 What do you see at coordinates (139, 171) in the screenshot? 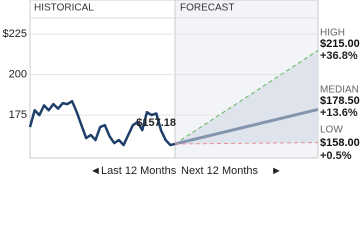
I see `period-label: Last 12 Months` at bounding box center [139, 171].